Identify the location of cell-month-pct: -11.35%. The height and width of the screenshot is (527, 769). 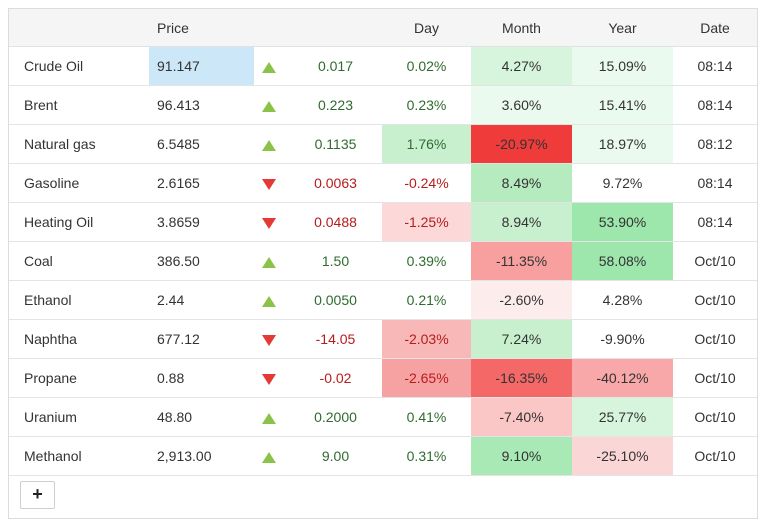
(521, 261).